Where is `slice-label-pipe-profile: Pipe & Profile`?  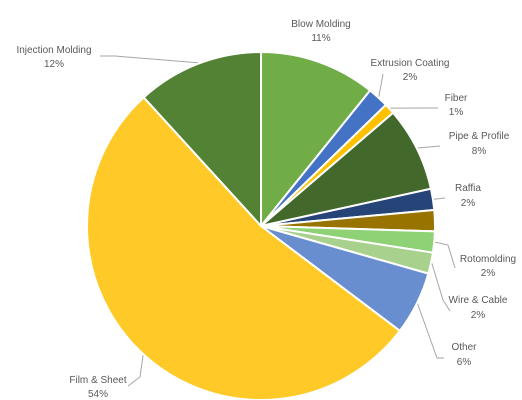 slice-label-pipe-profile: Pipe & Profile is located at coordinates (479, 136).